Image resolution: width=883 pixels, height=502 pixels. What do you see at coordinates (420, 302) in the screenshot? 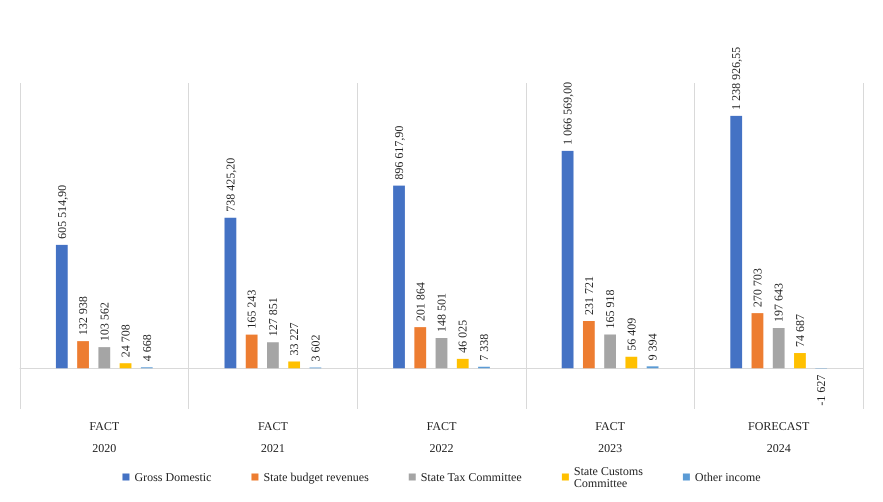
I see `data-label: 201 864` at bounding box center [420, 302].